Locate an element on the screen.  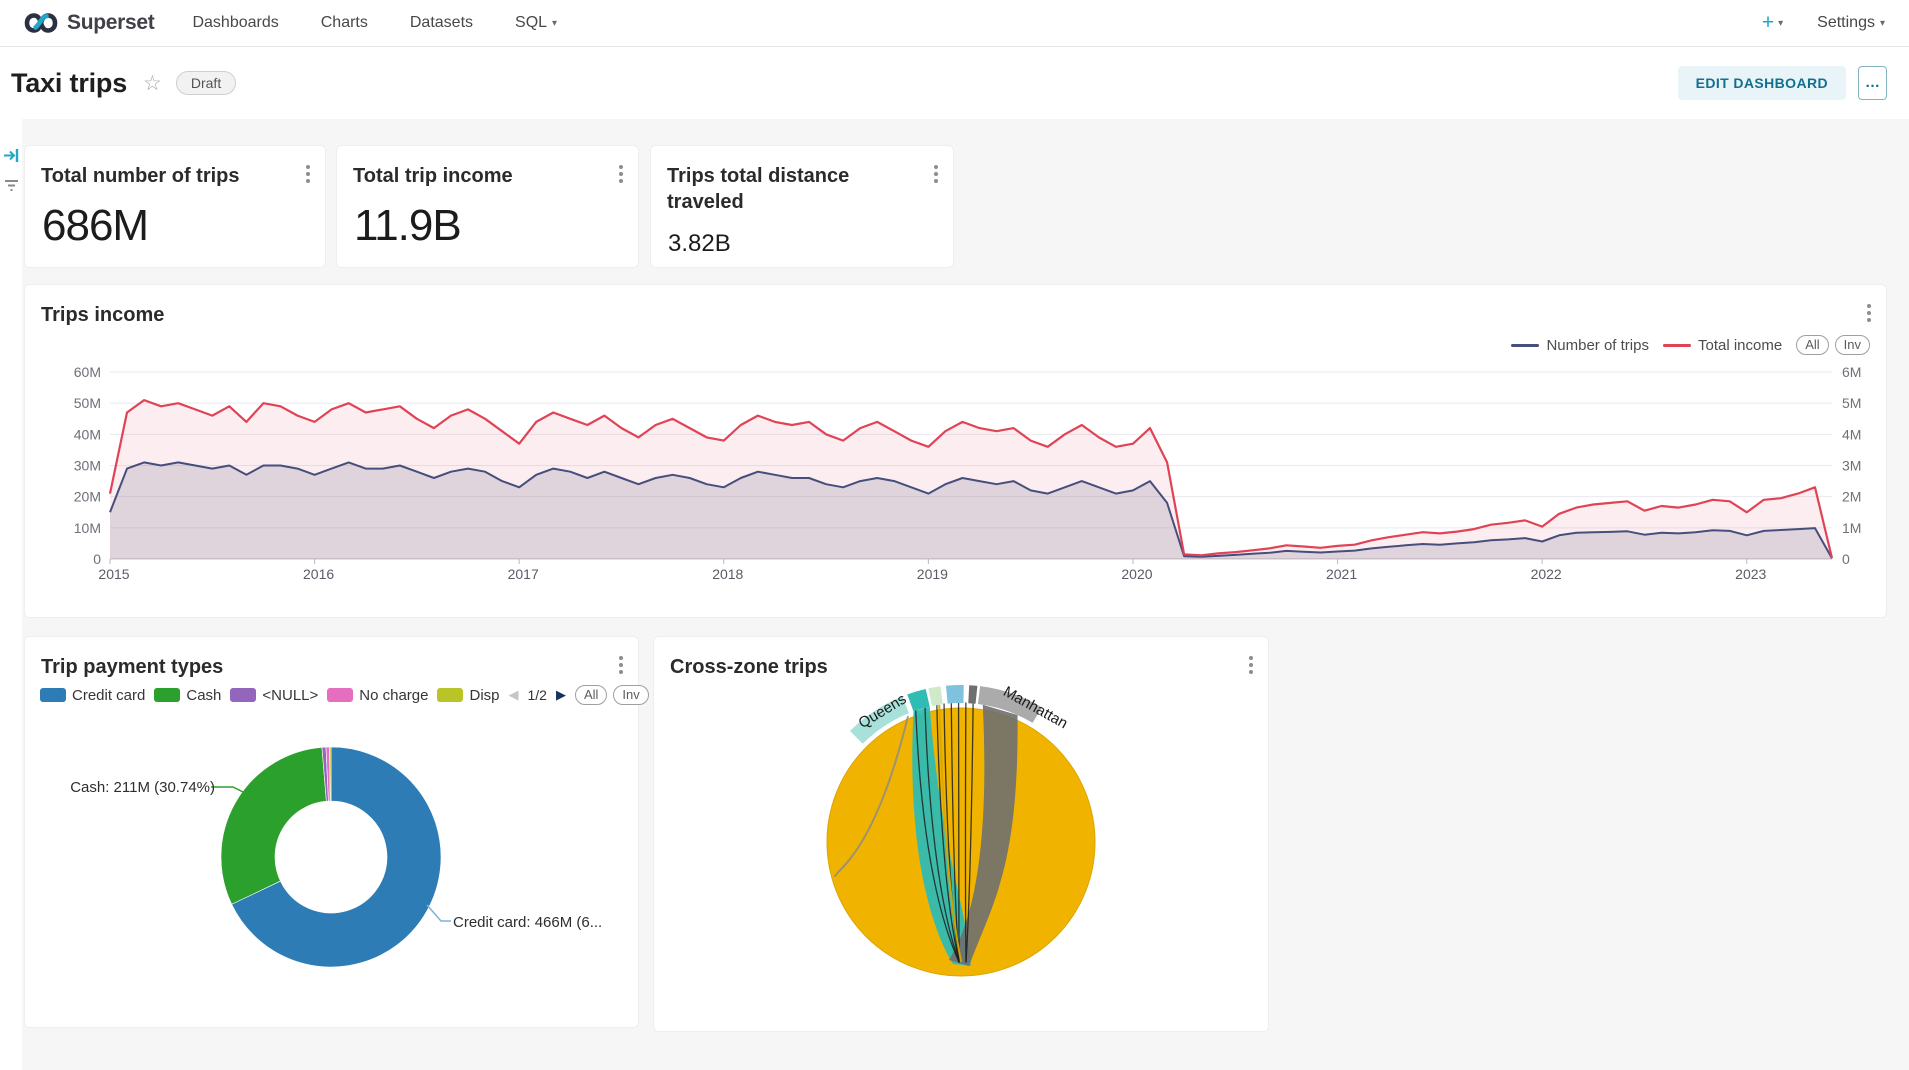
svg-text: 2015 is located at coordinates (113, 574).